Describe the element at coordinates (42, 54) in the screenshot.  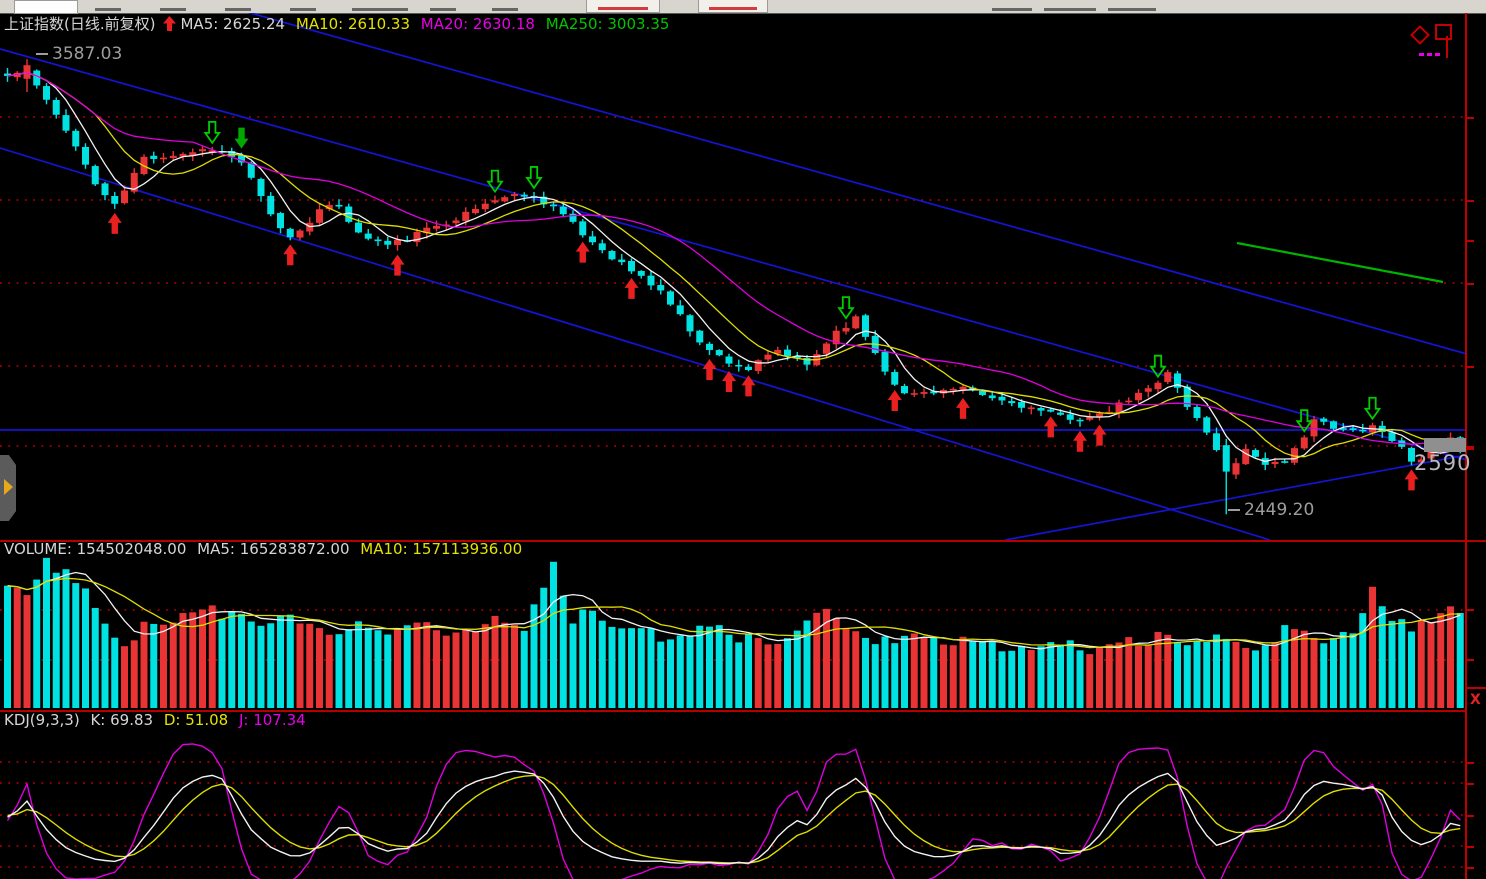
I see `high-marker-dash` at that location.